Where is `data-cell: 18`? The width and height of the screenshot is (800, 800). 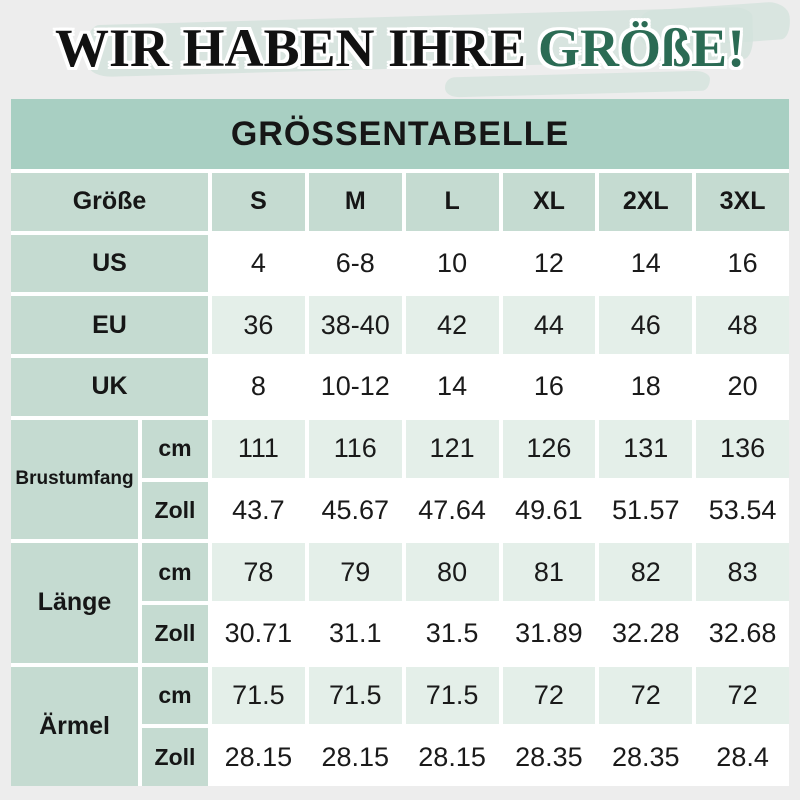 data-cell: 18 is located at coordinates (646, 387).